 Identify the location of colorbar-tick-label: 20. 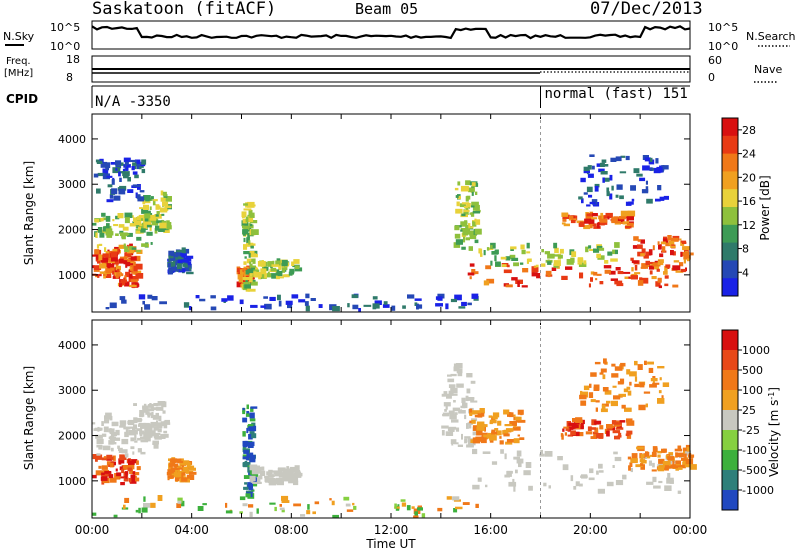
(749, 177).